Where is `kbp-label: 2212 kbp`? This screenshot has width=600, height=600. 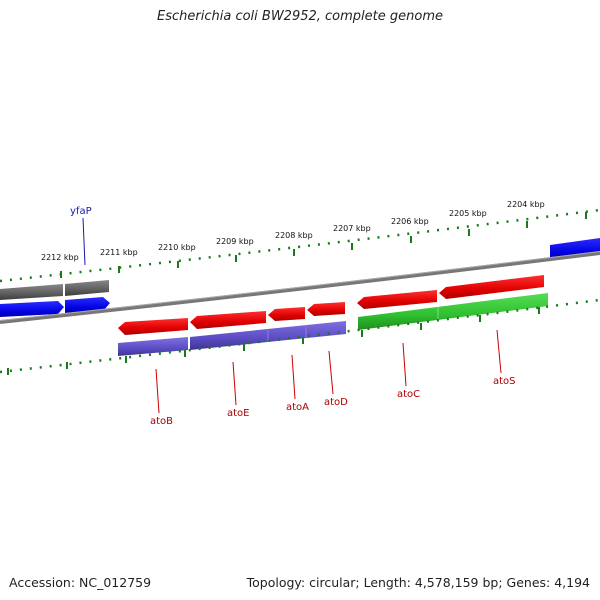 kbp-label: 2212 kbp is located at coordinates (60, 257).